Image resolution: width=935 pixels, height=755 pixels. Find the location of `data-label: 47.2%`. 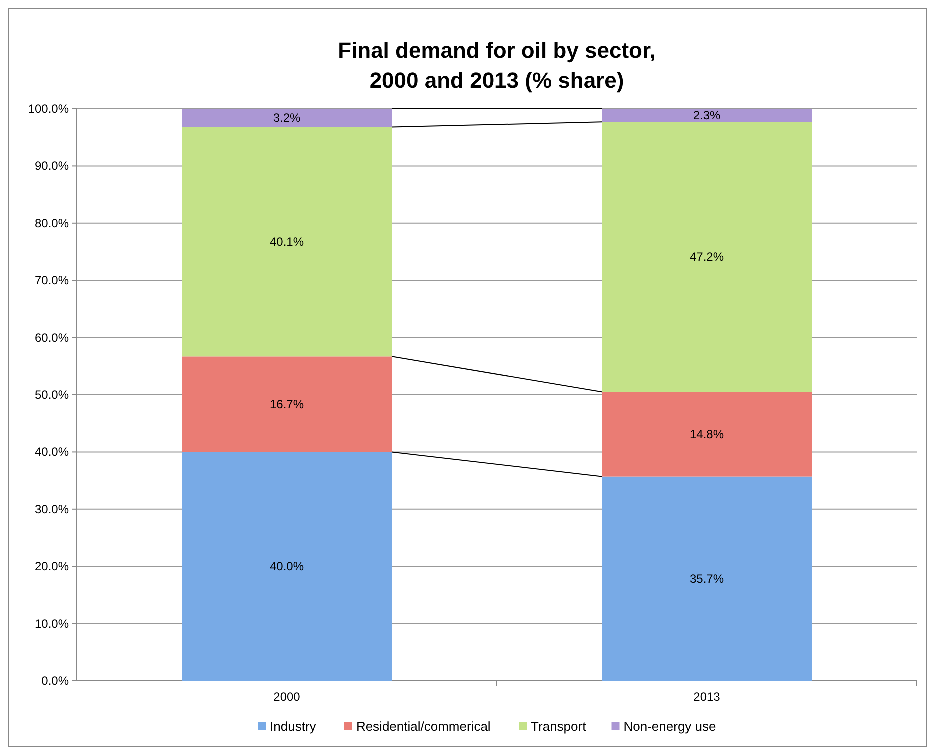

data-label: 47.2% is located at coordinates (707, 257).